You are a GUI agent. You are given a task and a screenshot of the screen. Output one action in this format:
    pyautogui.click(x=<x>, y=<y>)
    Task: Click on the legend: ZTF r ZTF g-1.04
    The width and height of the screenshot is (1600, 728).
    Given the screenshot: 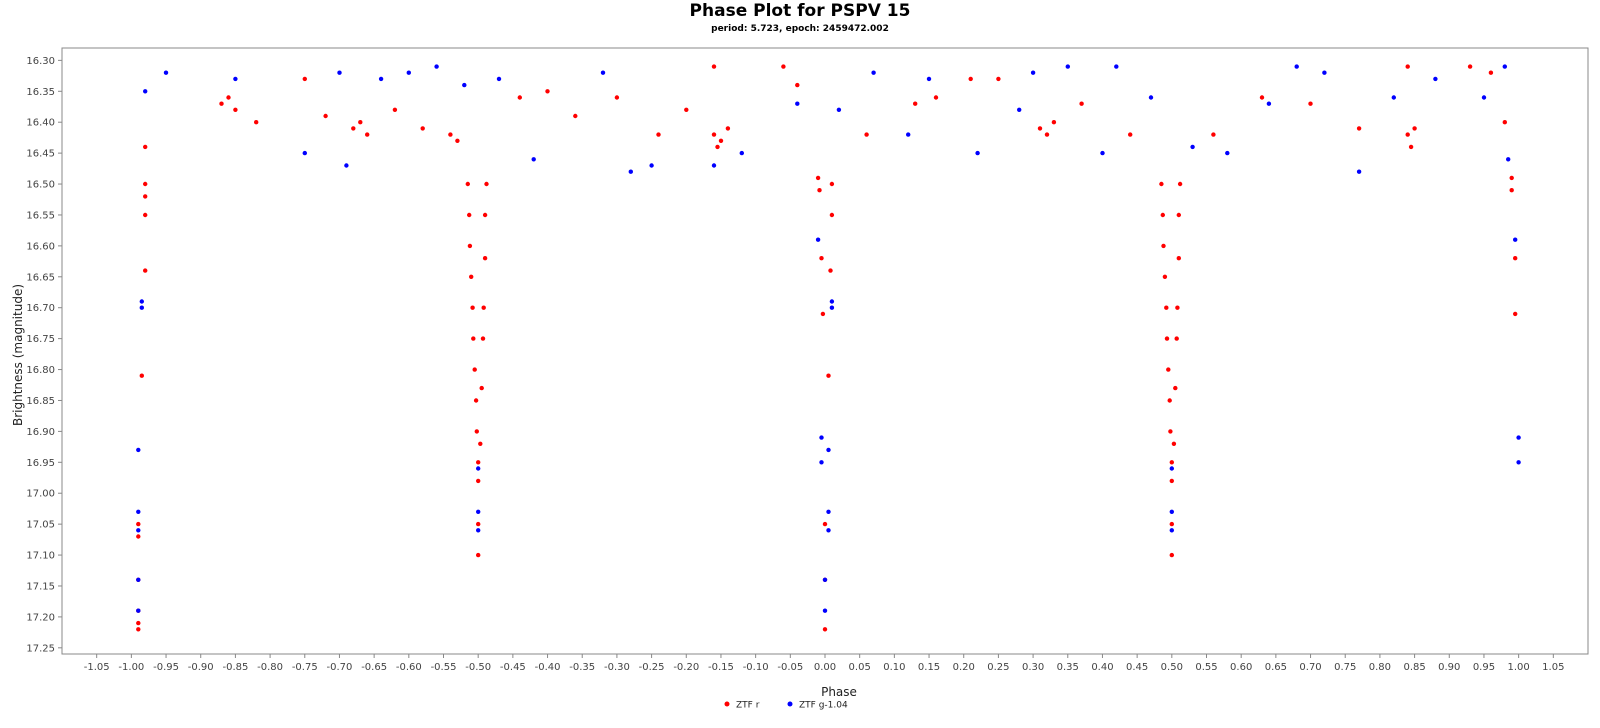 What is the action you would take?
    pyautogui.click(x=786, y=706)
    